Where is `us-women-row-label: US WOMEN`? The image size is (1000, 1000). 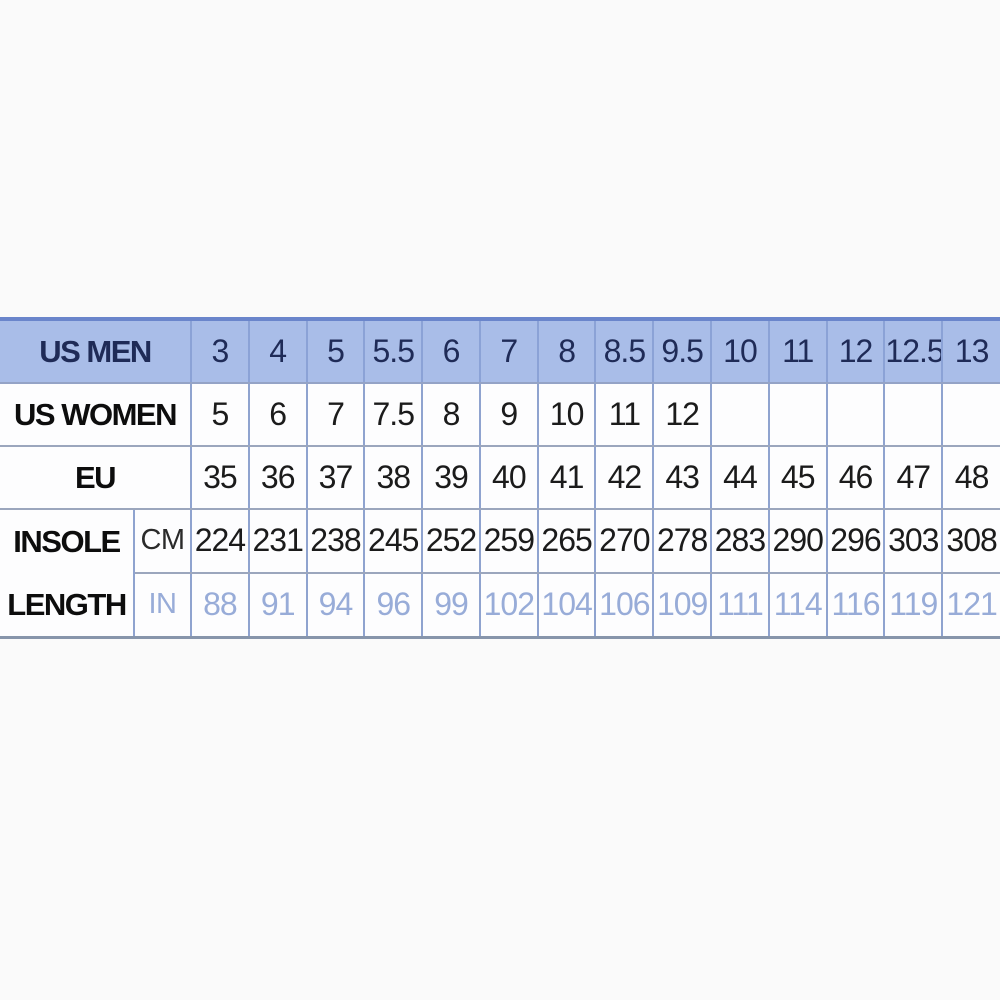
us-women-row-label: US WOMEN is located at coordinates (96, 414).